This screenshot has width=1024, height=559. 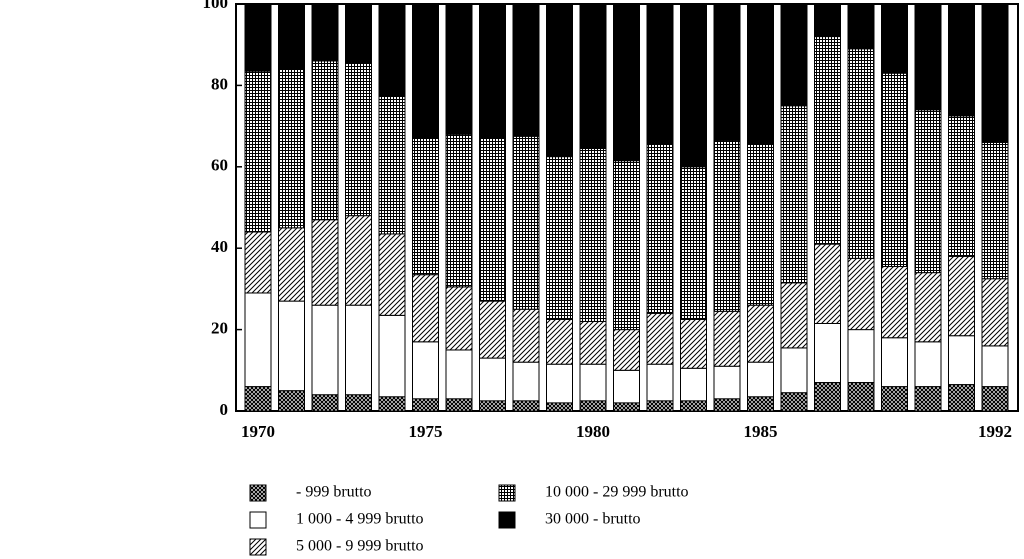 I want to click on x-tick-label: 1980, so click(x=593, y=431).